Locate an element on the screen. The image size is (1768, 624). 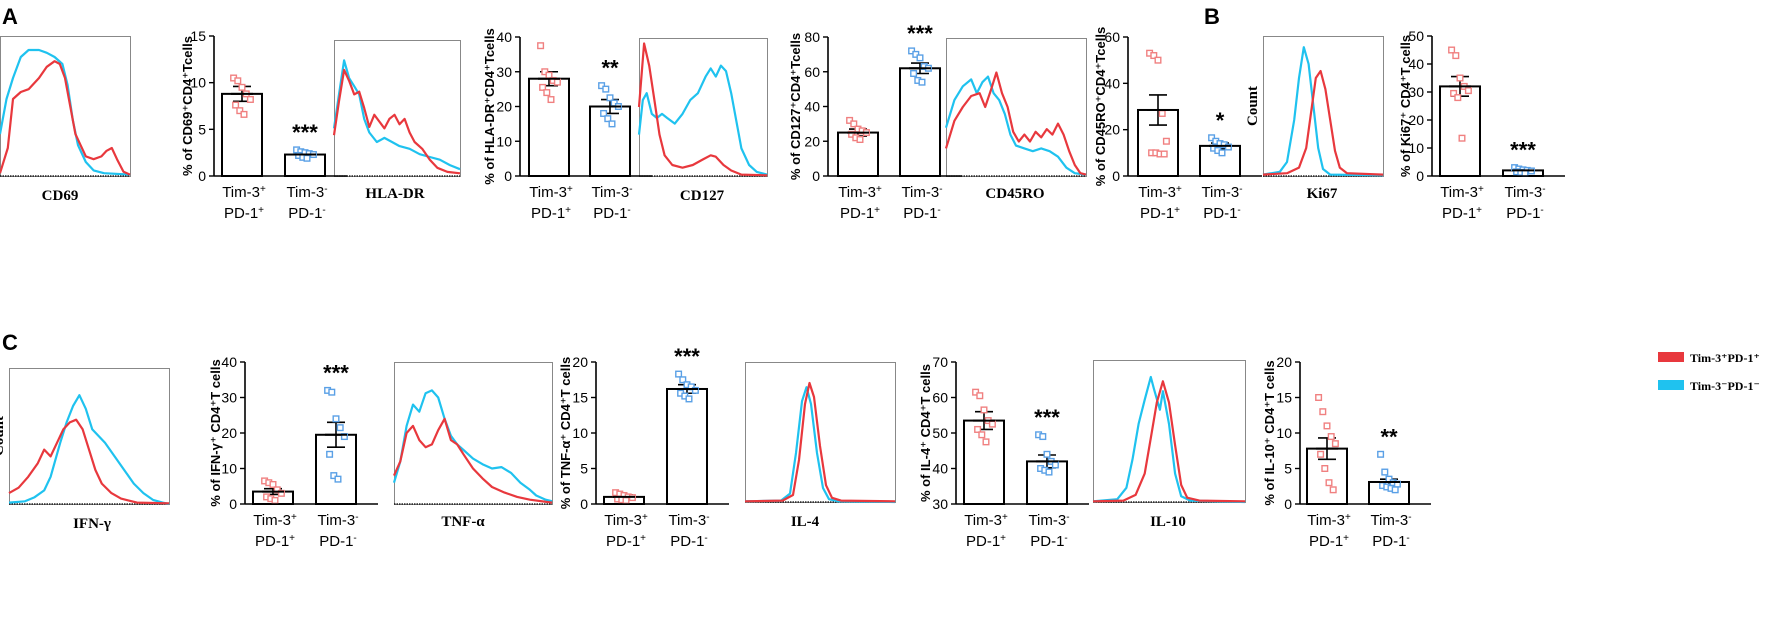
y-tick-label: 60 is located at coordinates (940, 398).